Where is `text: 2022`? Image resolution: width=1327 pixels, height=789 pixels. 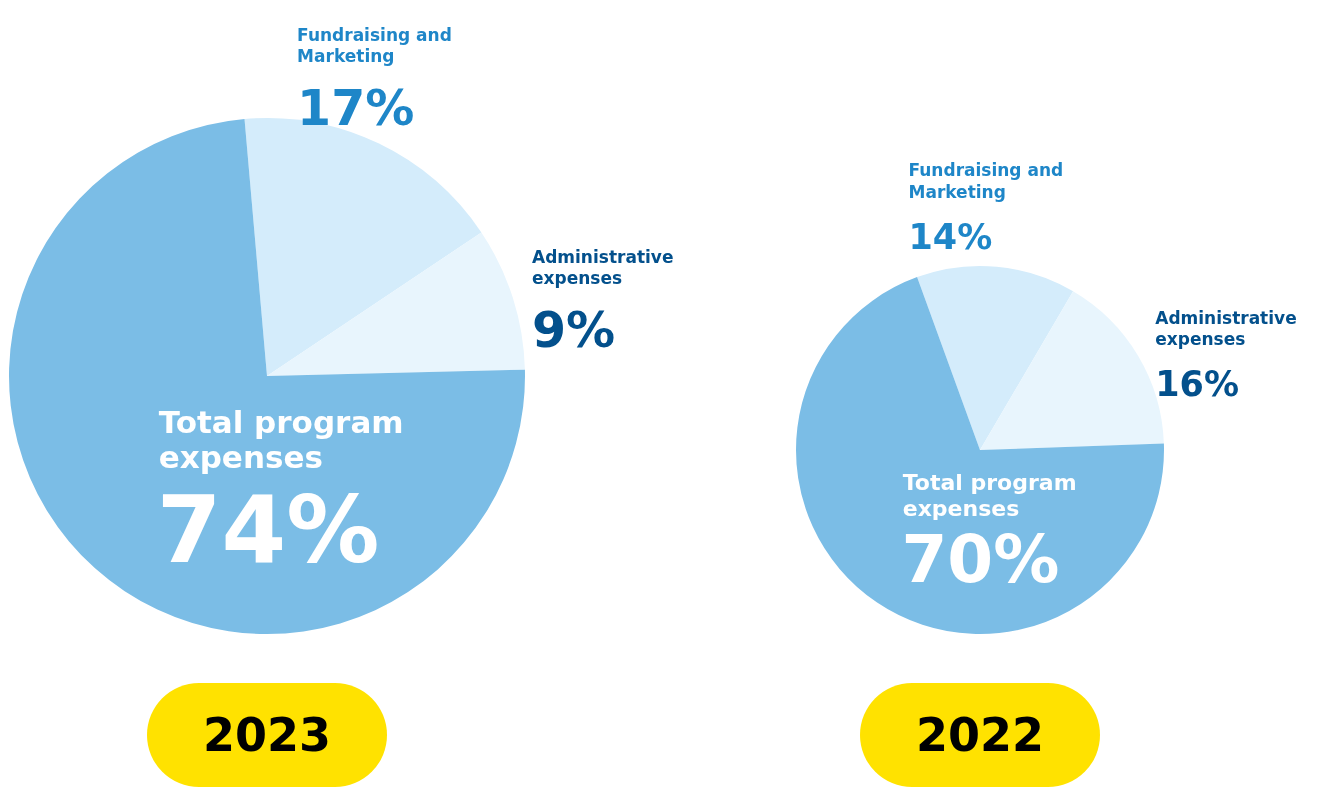
text: 2022 is located at coordinates (980, 735).